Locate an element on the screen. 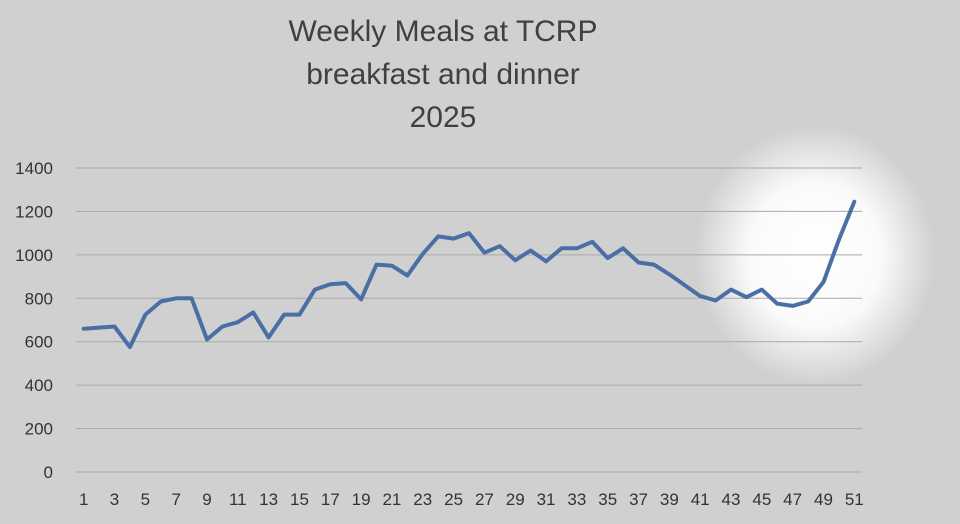  y-tick-label: 1000 is located at coordinates (34, 255).